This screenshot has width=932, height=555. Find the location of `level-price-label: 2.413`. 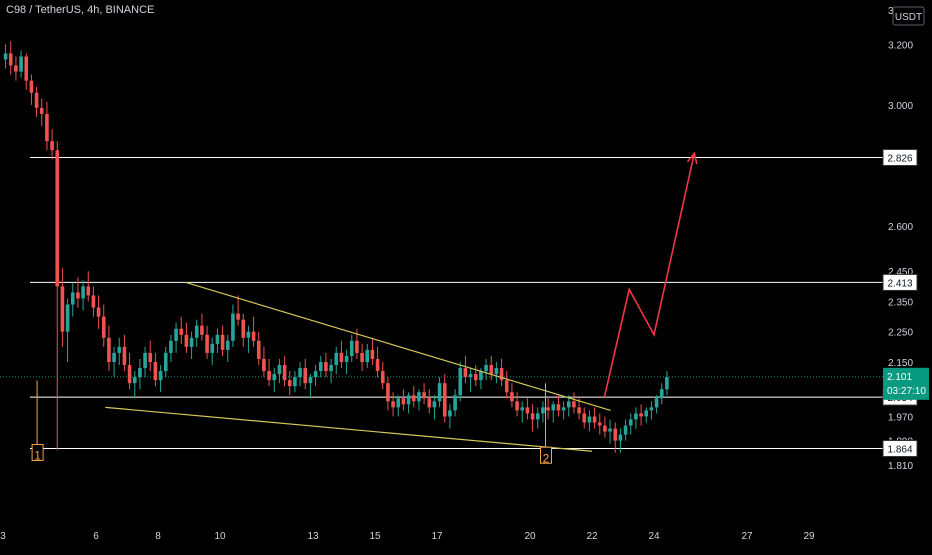

level-price-label: 2.413 is located at coordinates (899, 283).